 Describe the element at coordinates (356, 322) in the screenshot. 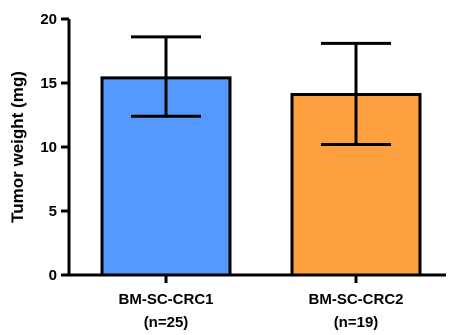

I see `x-tick-sublabel: (n=19)` at that location.